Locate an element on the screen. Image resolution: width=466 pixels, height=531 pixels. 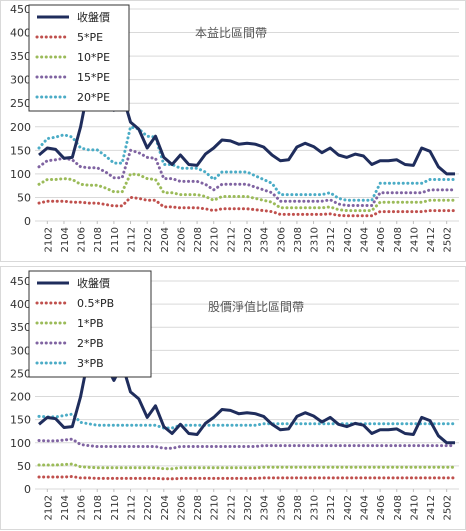
pe-x-tick-2312: 2312 is located at coordinates (331, 239).